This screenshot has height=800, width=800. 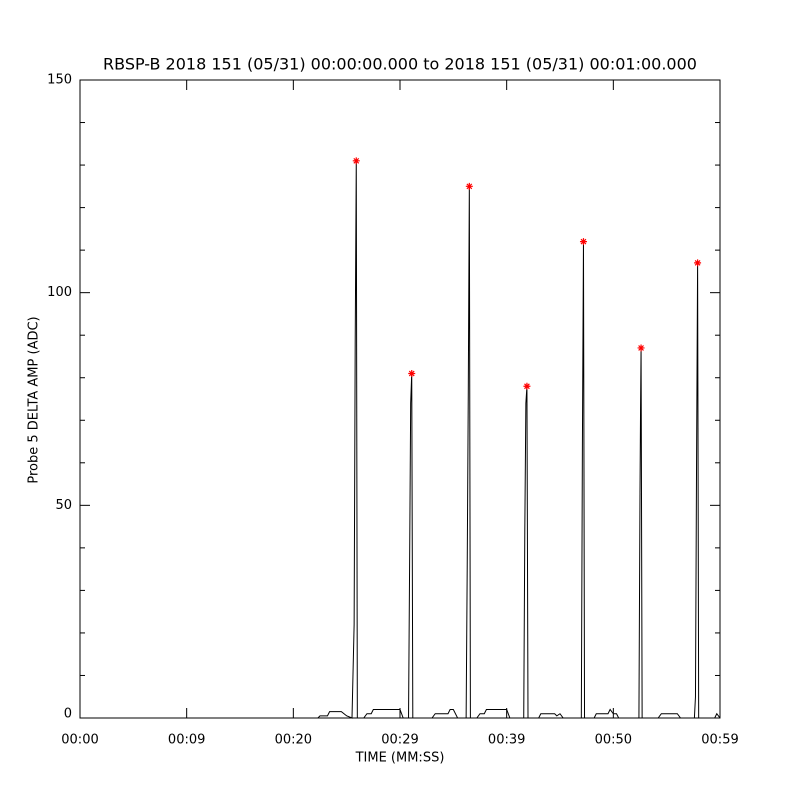 I want to click on x-tick-label: 00:20, so click(x=293, y=740).